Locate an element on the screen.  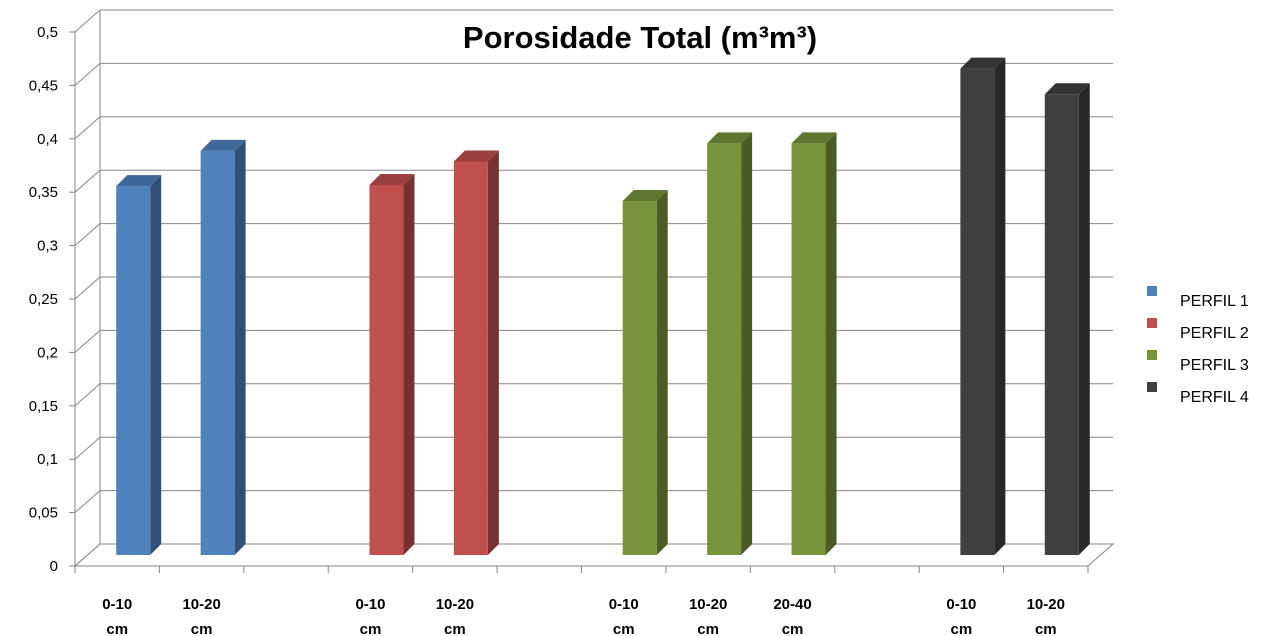
y-tick-label: 0,25 is located at coordinates (43, 299).